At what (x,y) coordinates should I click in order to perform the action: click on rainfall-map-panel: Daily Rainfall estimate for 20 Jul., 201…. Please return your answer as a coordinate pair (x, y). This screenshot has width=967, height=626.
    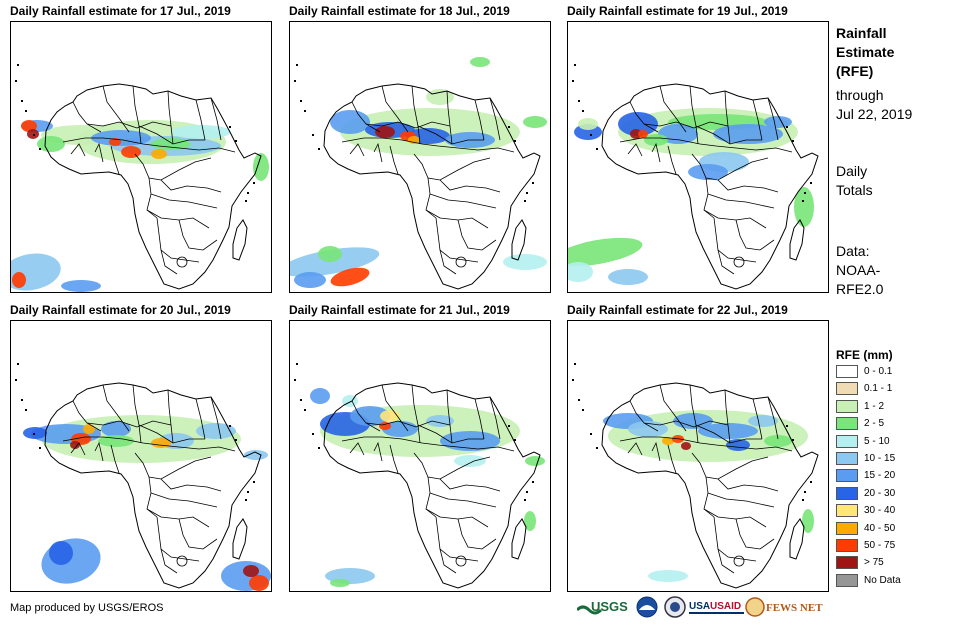
    Looking at the image, I should click on (141, 447).